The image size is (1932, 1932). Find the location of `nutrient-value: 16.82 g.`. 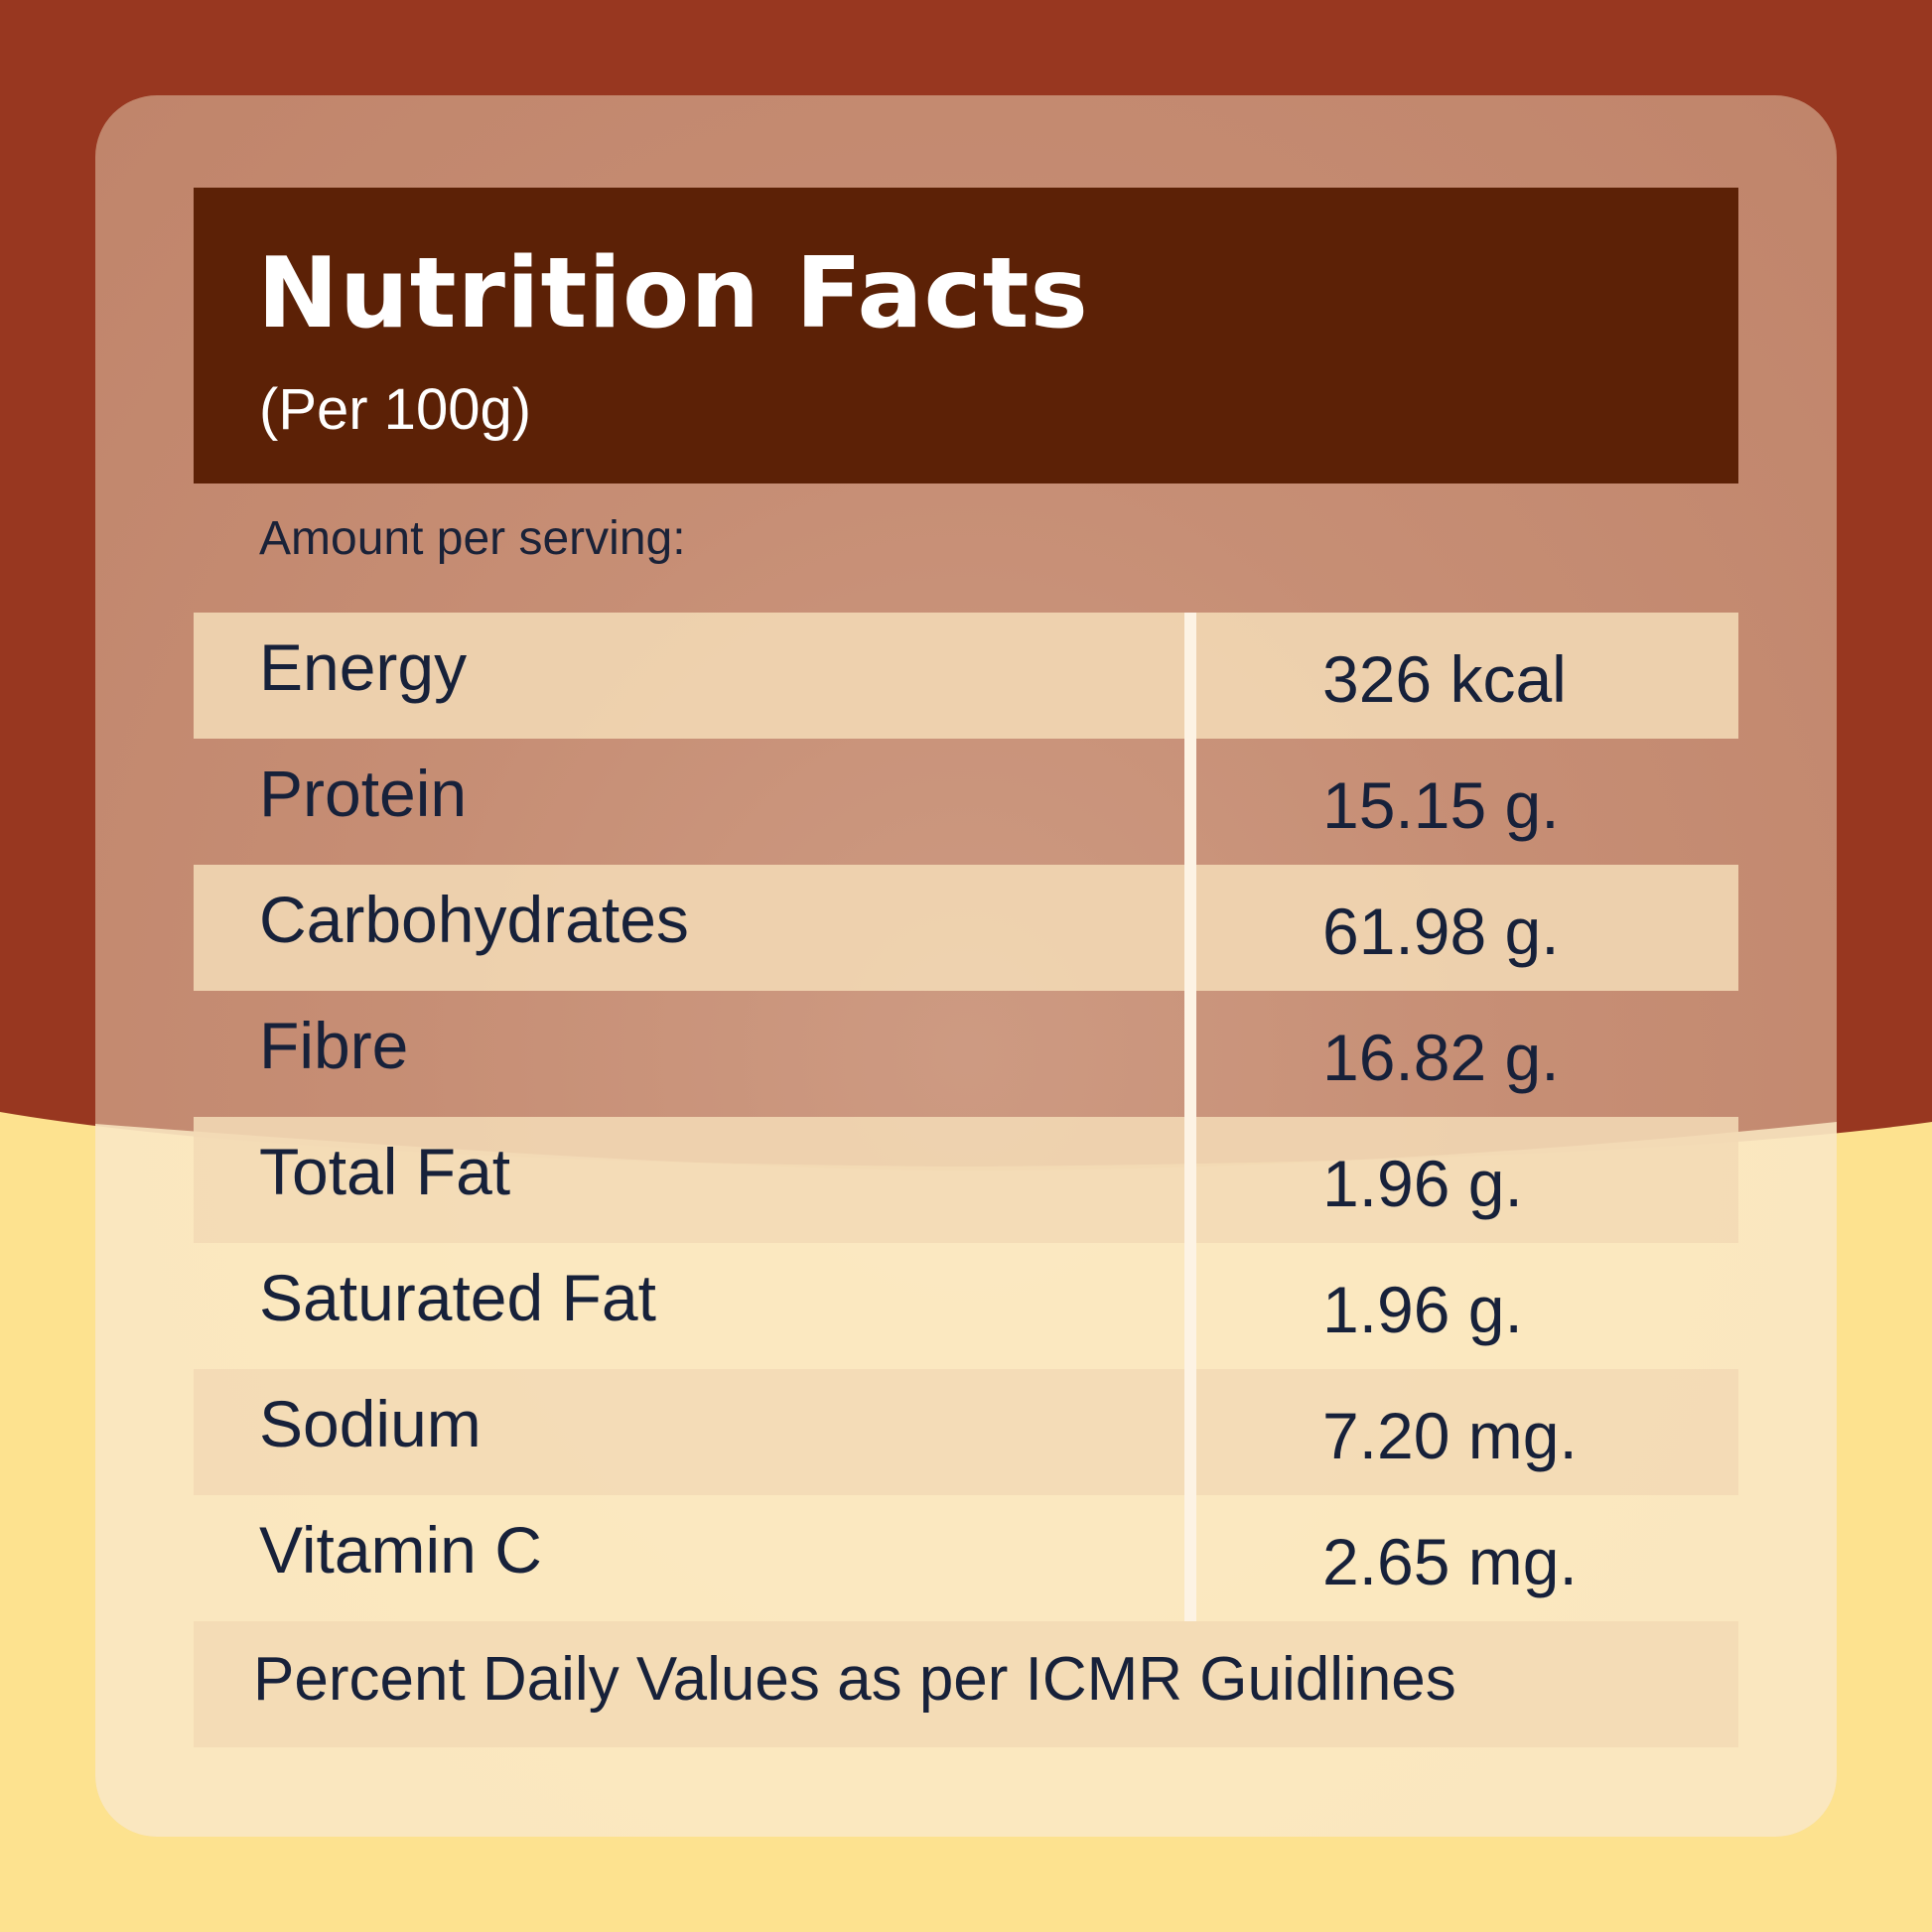

nutrient-value: 16.82 g. is located at coordinates (1441, 1058).